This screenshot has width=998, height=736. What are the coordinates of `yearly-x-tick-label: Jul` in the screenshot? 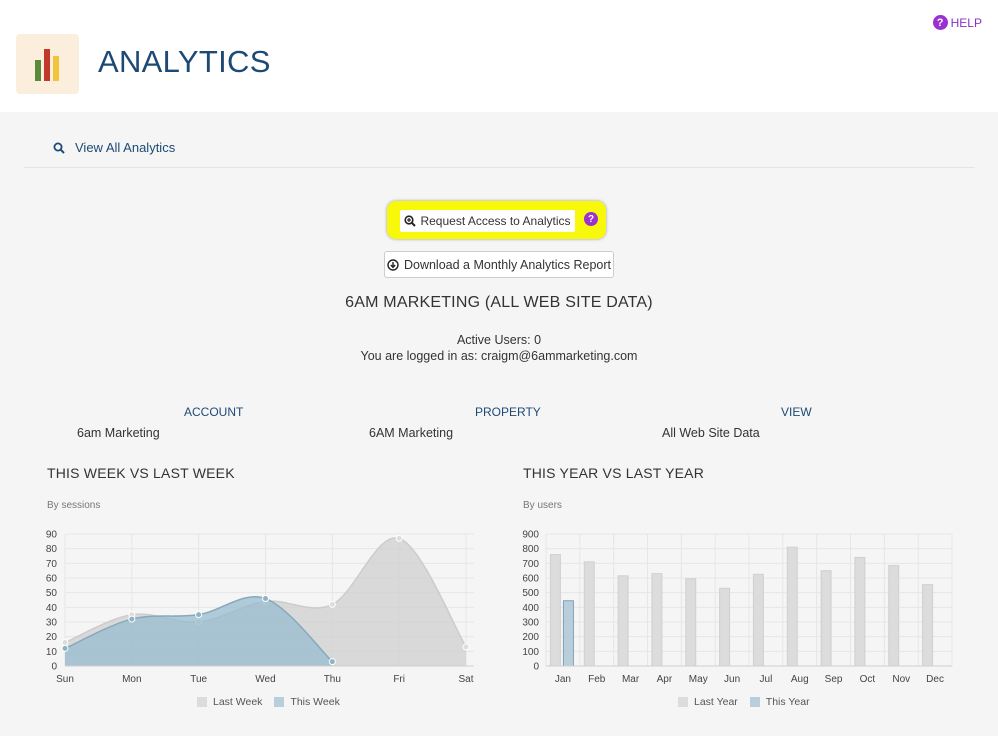 It's located at (766, 679).